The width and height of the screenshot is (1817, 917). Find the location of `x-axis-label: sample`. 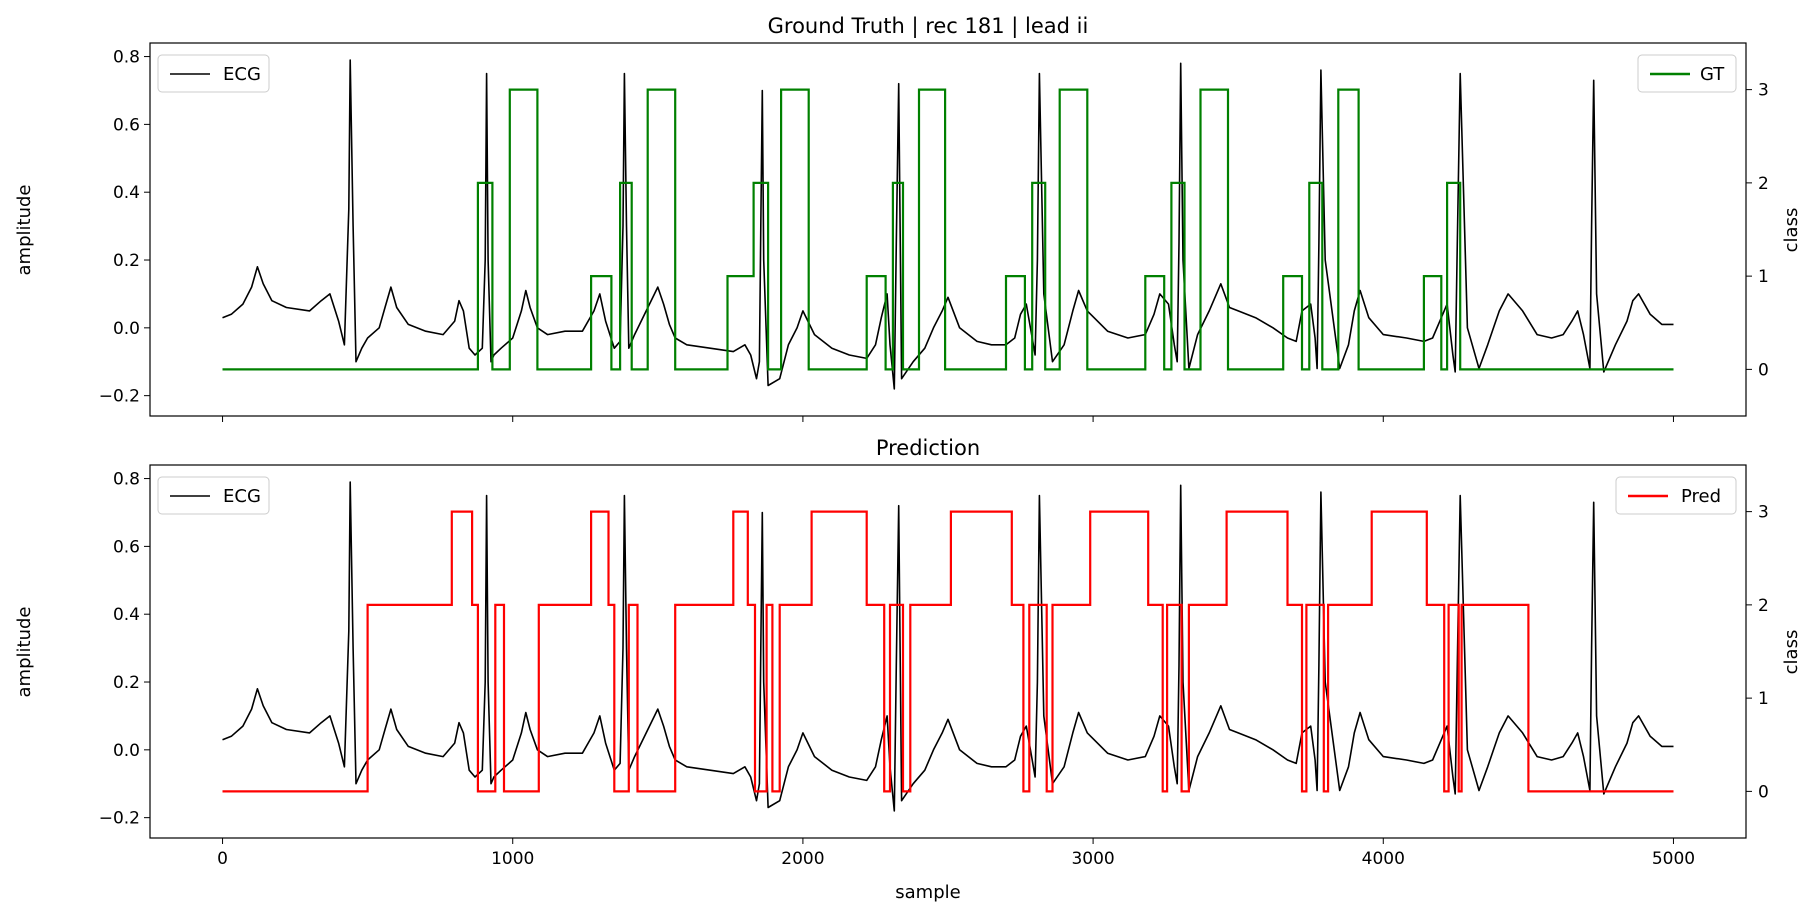

x-axis-label: sample is located at coordinates (927, 892).